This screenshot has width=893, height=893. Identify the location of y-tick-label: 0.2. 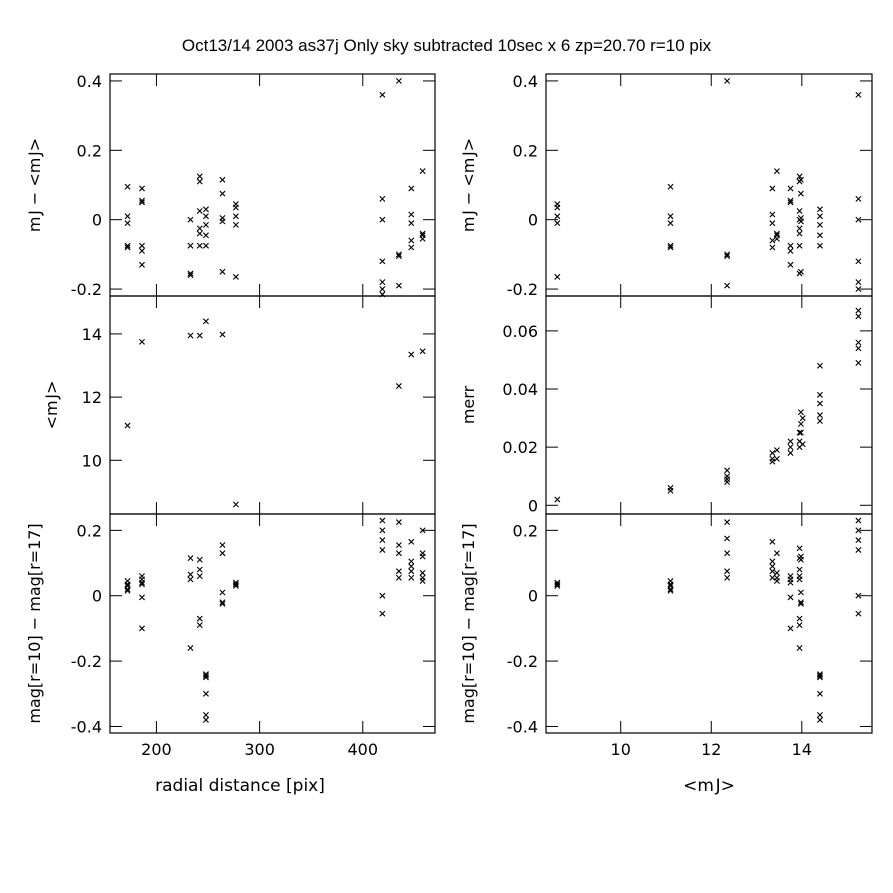
(89, 530).